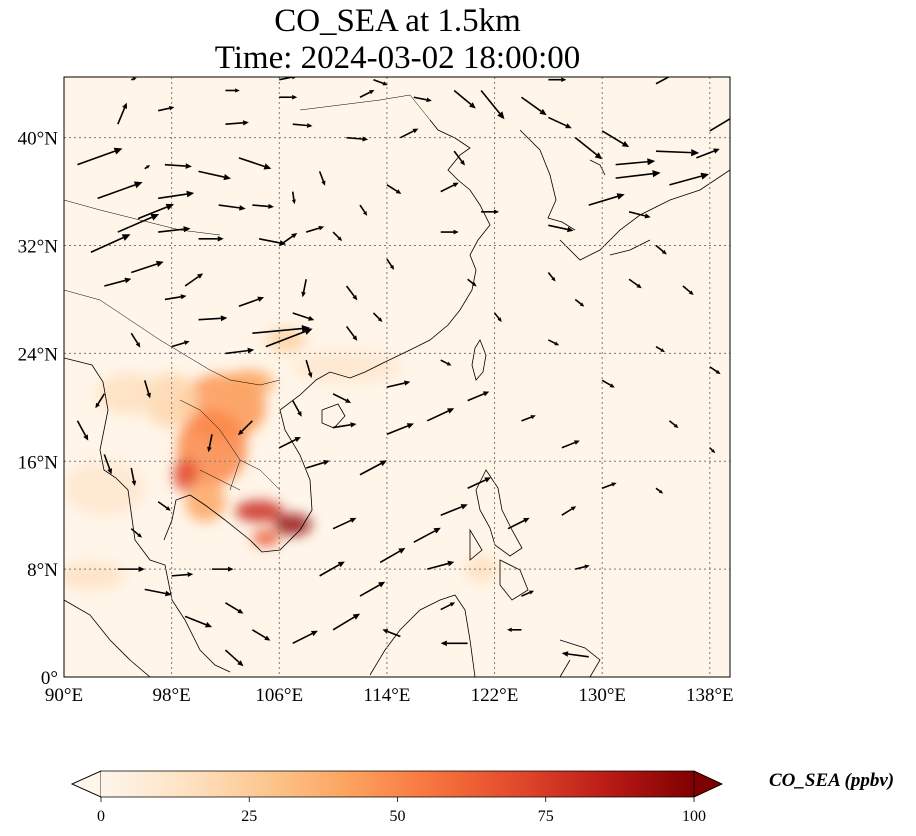 The height and width of the screenshot is (836, 916). Describe the element at coordinates (38, 462) in the screenshot. I see `y-tick-label: 16°N` at that location.